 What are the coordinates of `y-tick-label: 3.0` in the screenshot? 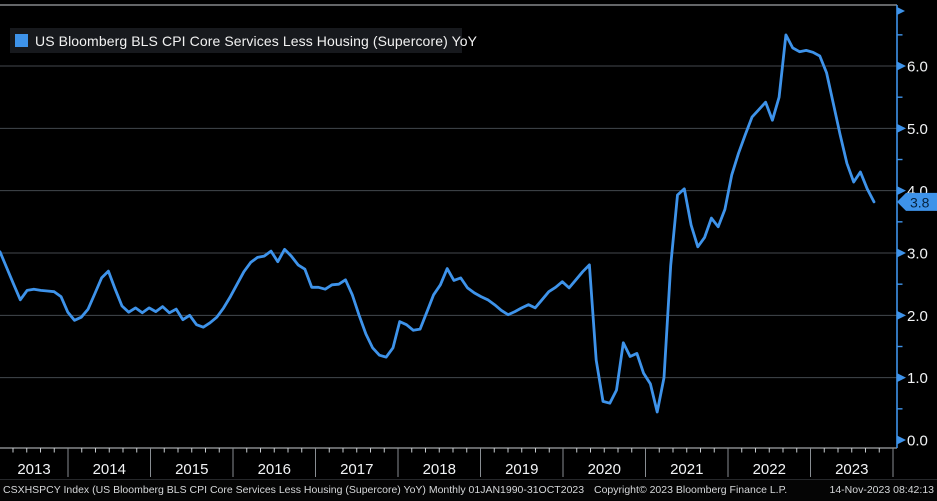 It's located at (917, 254).